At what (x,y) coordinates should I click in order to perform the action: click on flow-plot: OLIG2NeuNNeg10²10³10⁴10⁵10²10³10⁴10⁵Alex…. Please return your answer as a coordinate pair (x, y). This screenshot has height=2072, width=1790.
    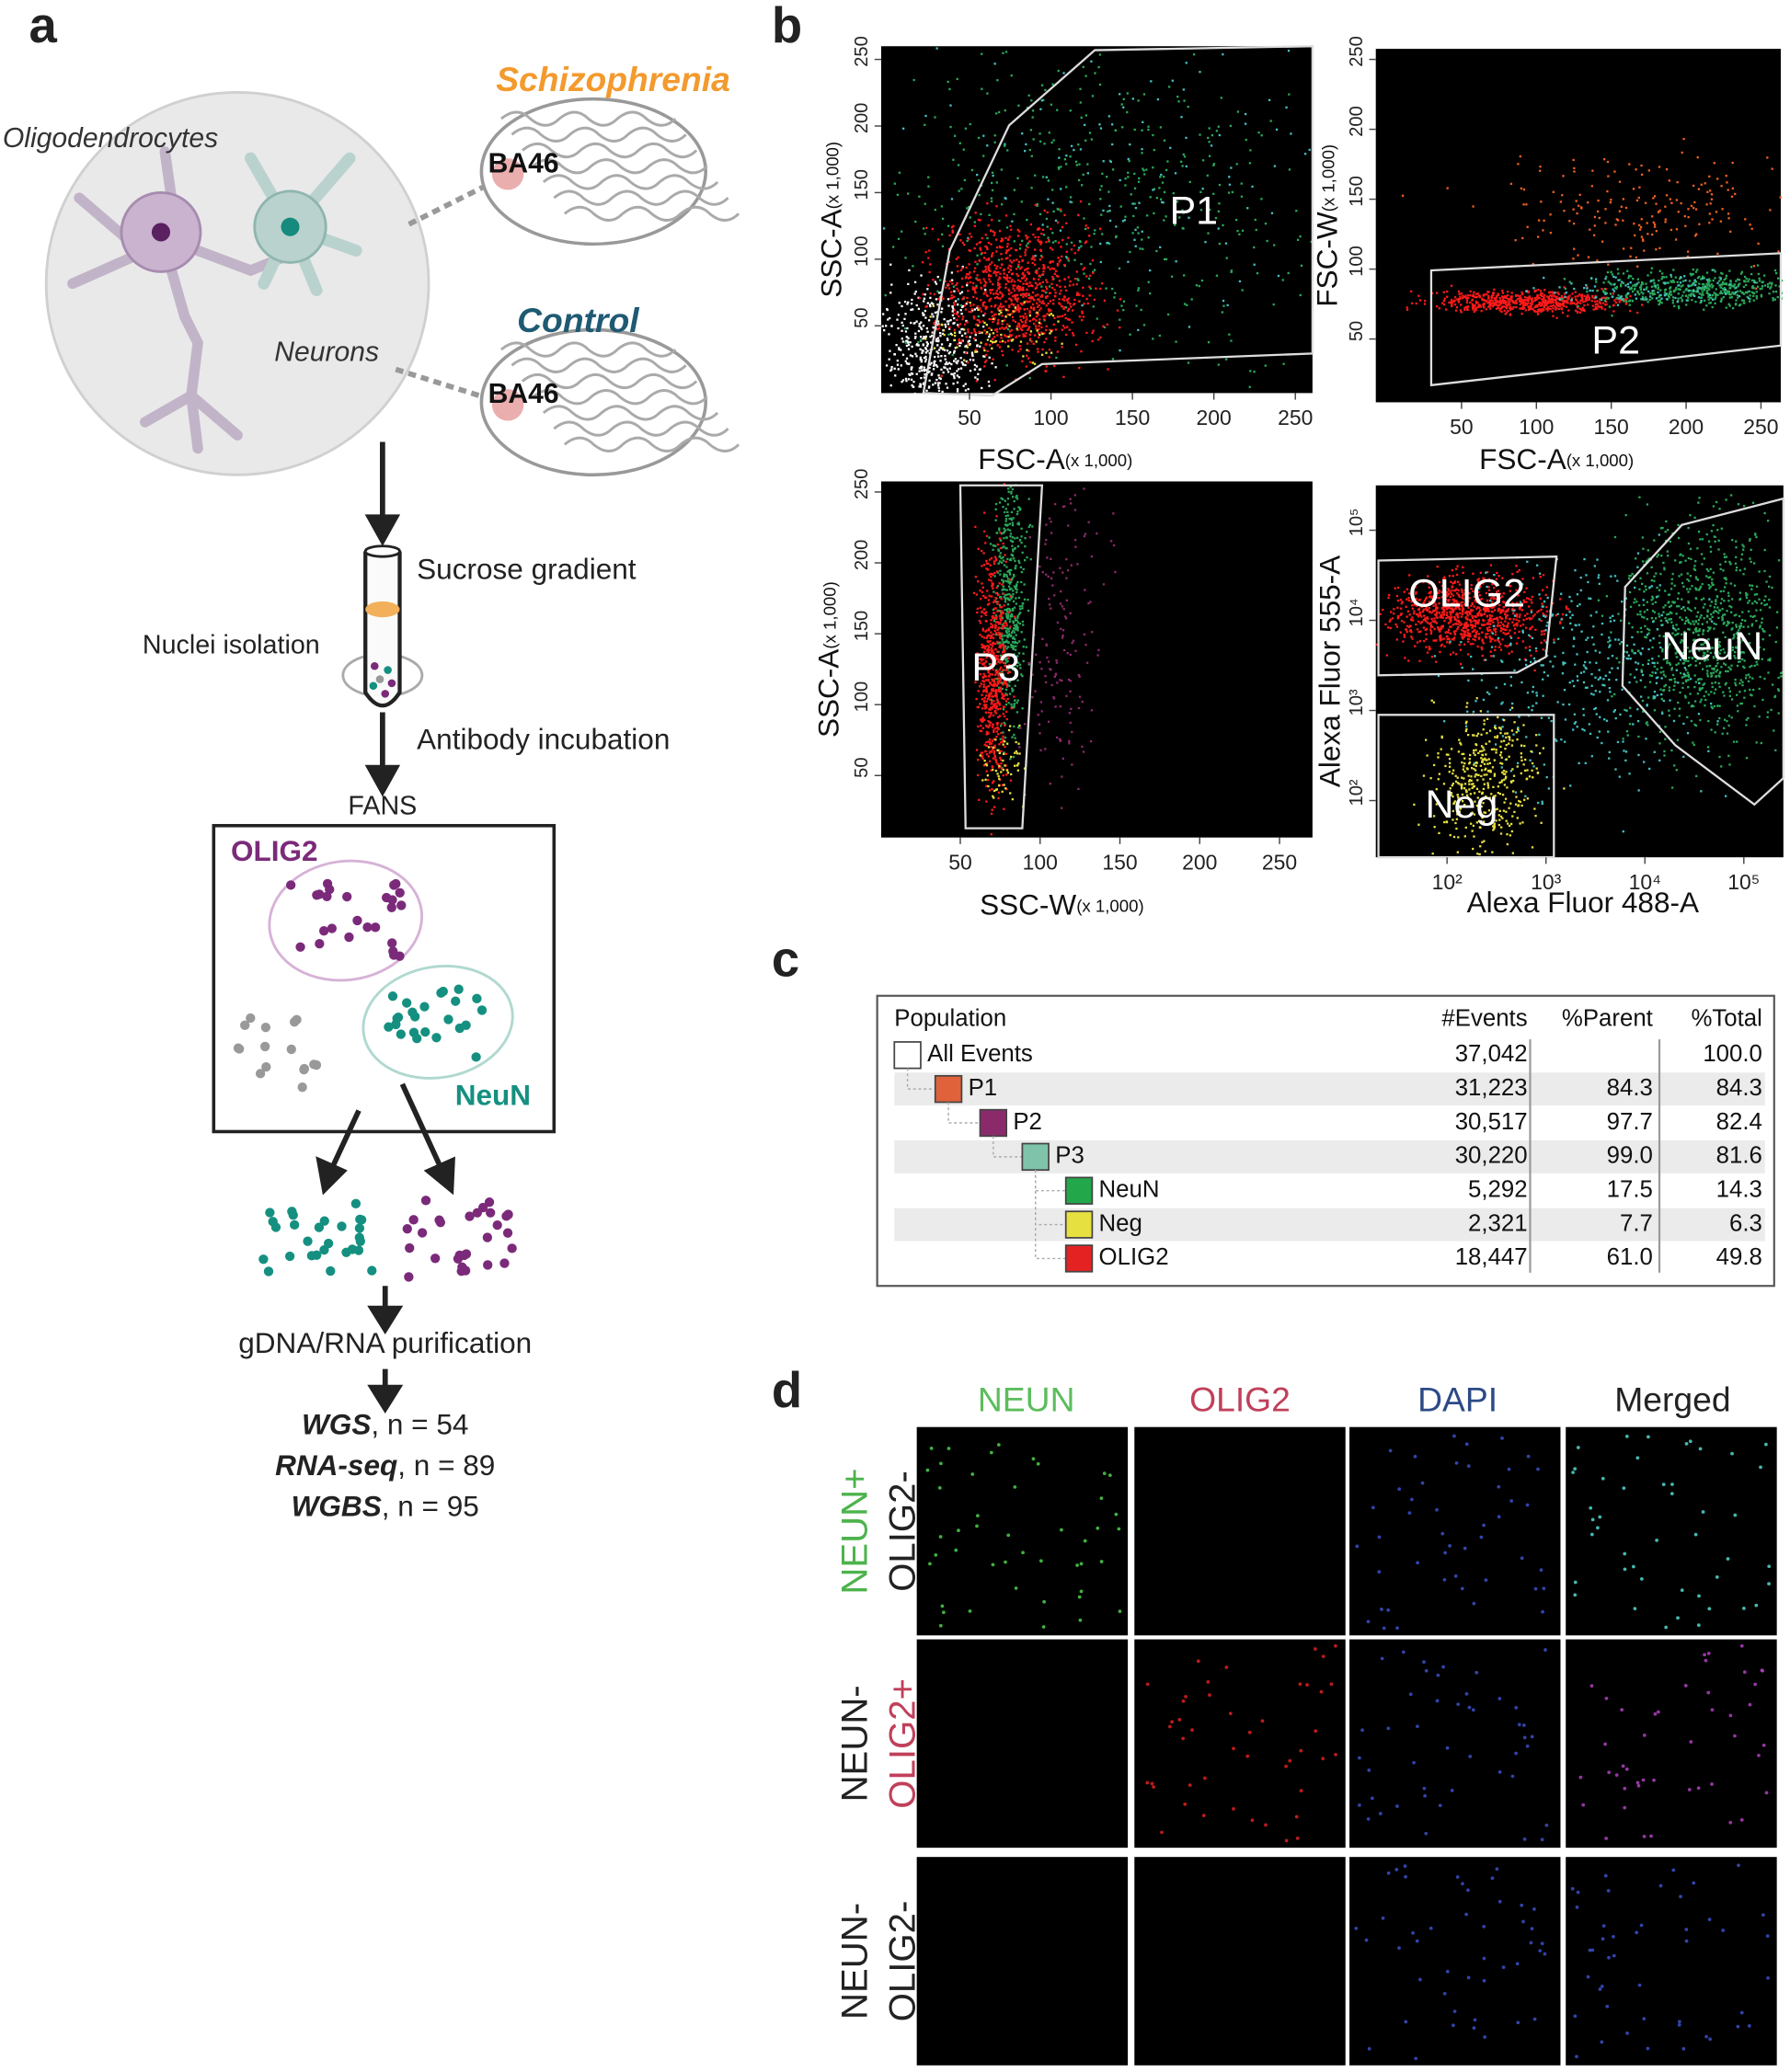
    Looking at the image, I should click on (1549, 702).